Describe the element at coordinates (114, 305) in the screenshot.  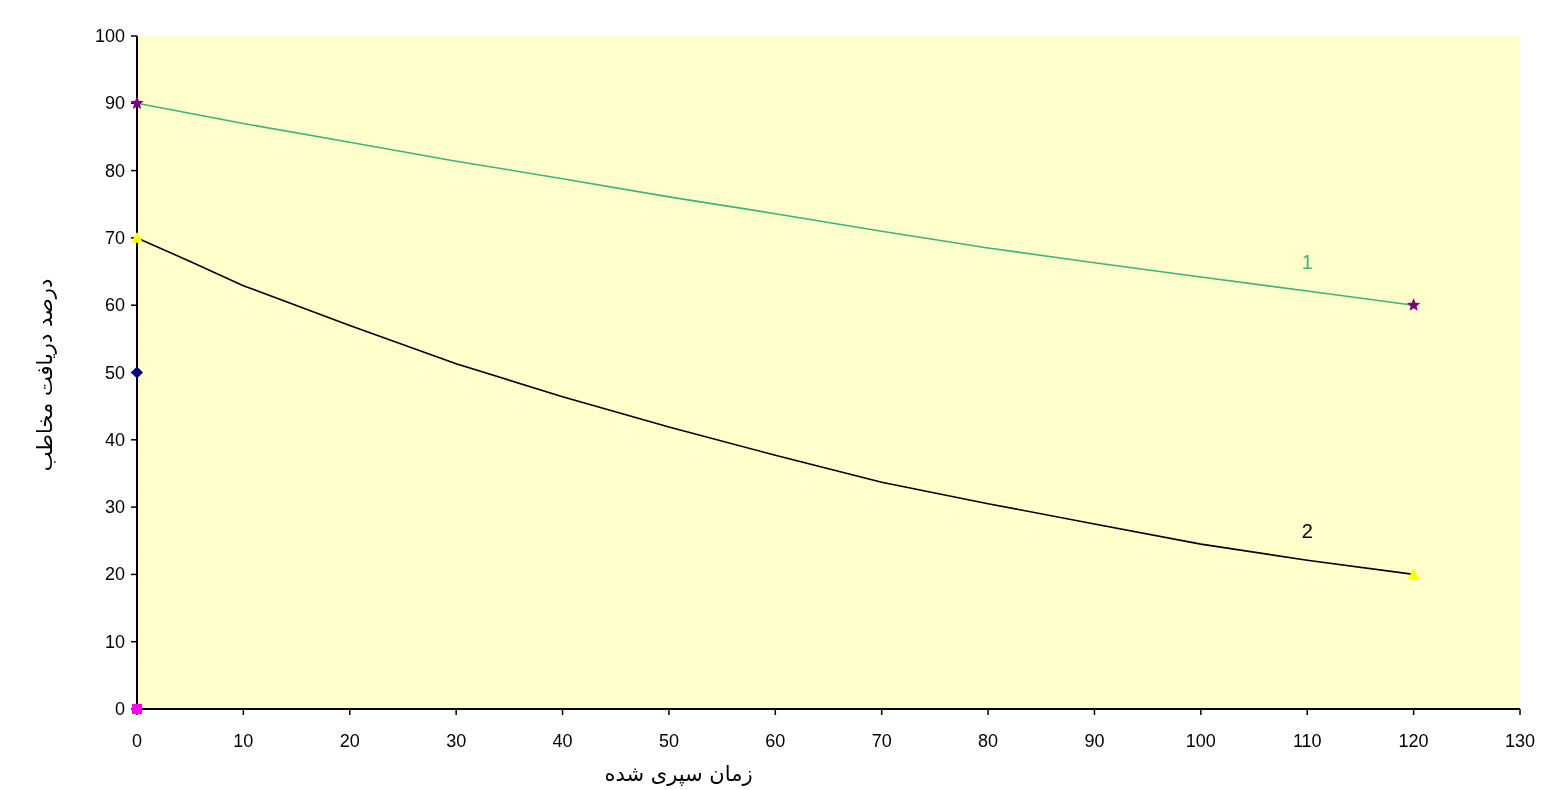
I see `y-tick-label: 60` at that location.